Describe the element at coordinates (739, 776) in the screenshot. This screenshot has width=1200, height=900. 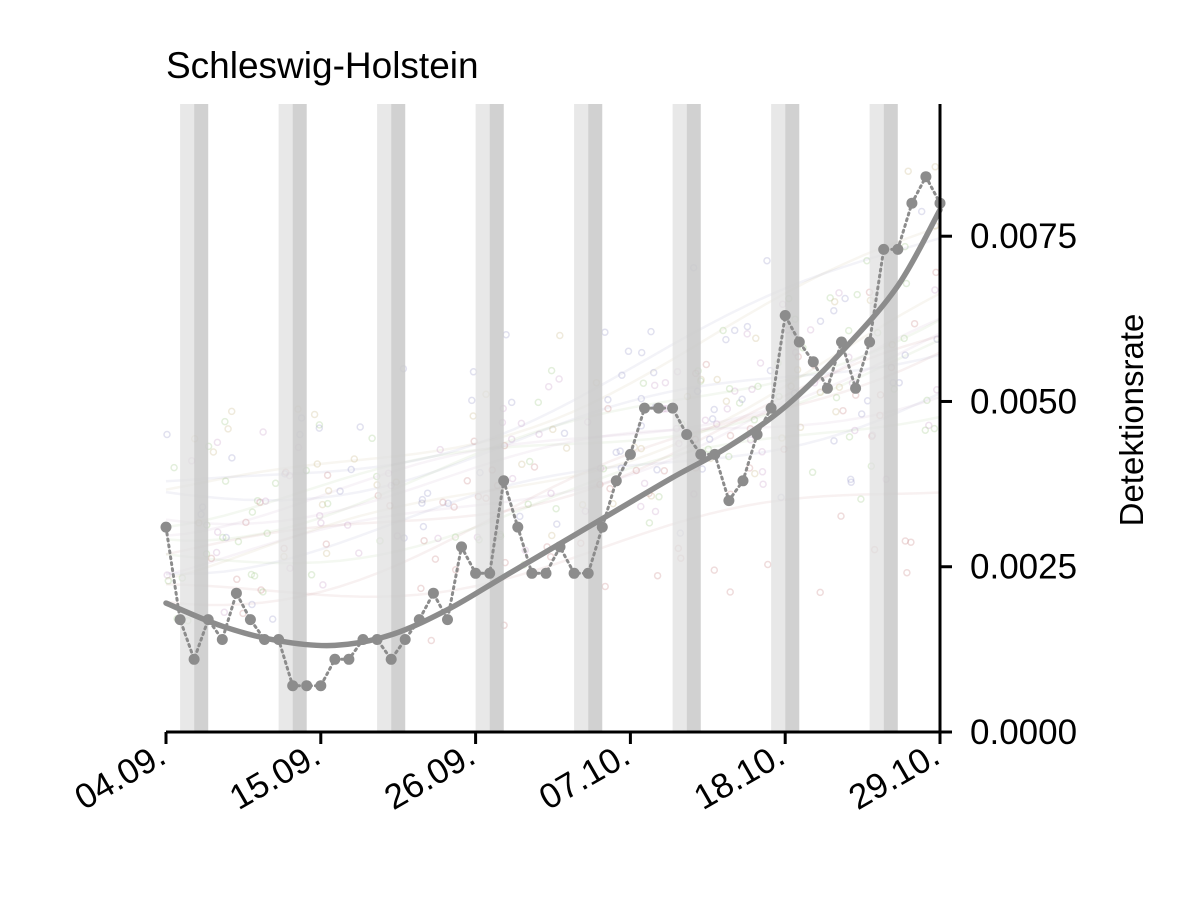
I see `x-tick-label: 18.10.` at that location.